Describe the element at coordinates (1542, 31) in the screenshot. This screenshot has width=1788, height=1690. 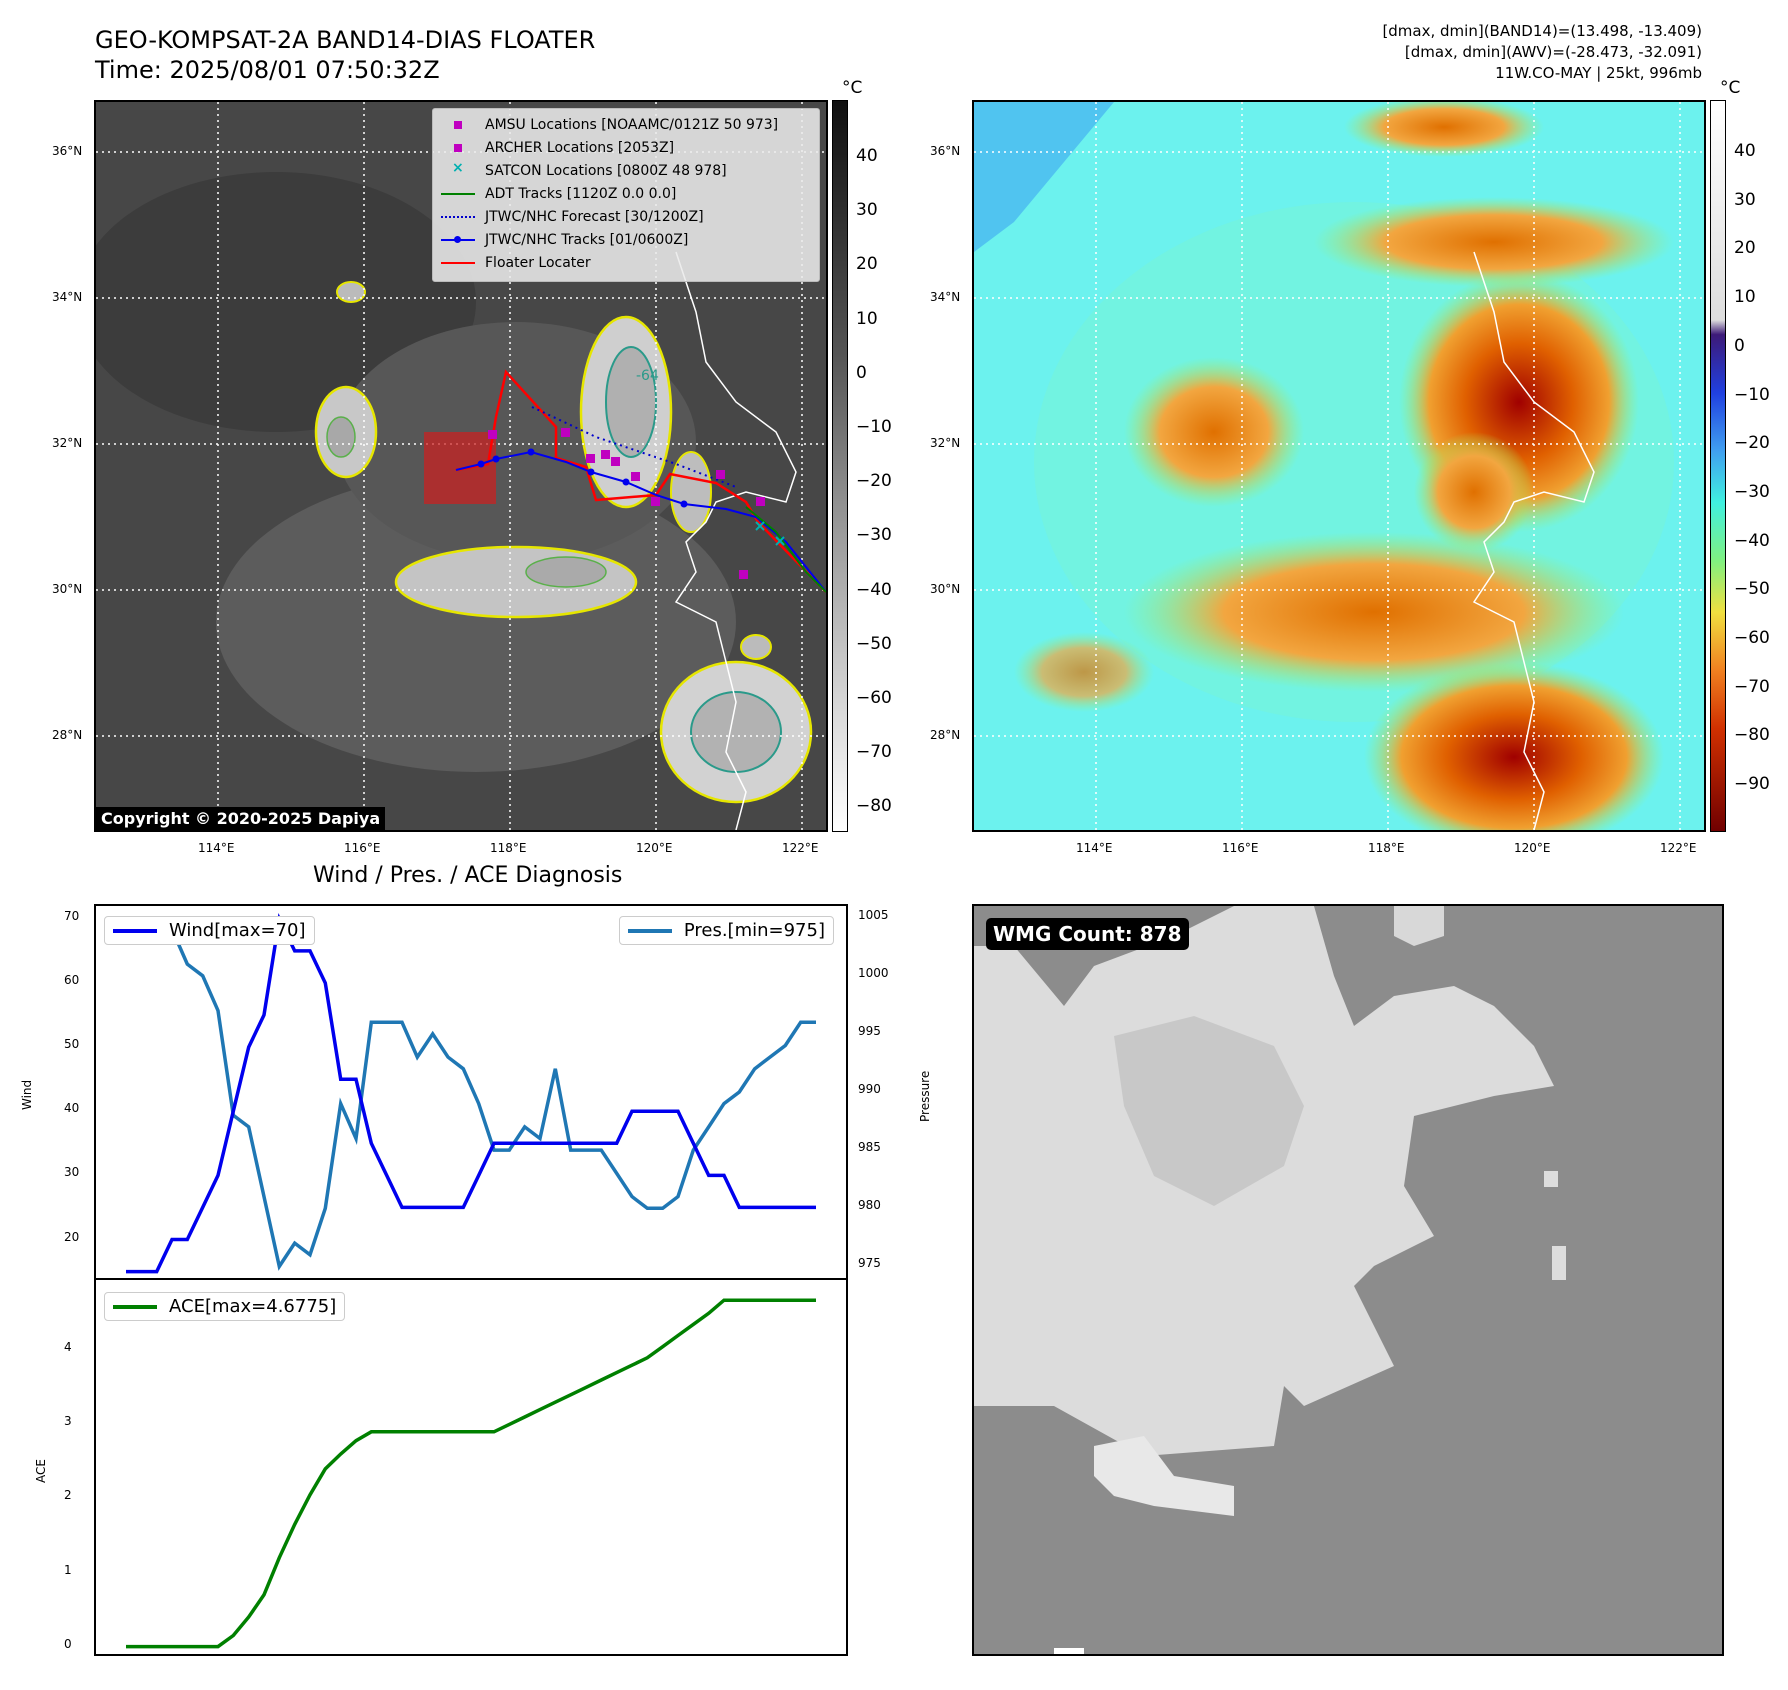
I see `info-band14-range: [dmax, dmin](BAND14)=(13.498, -13.409)` at that location.